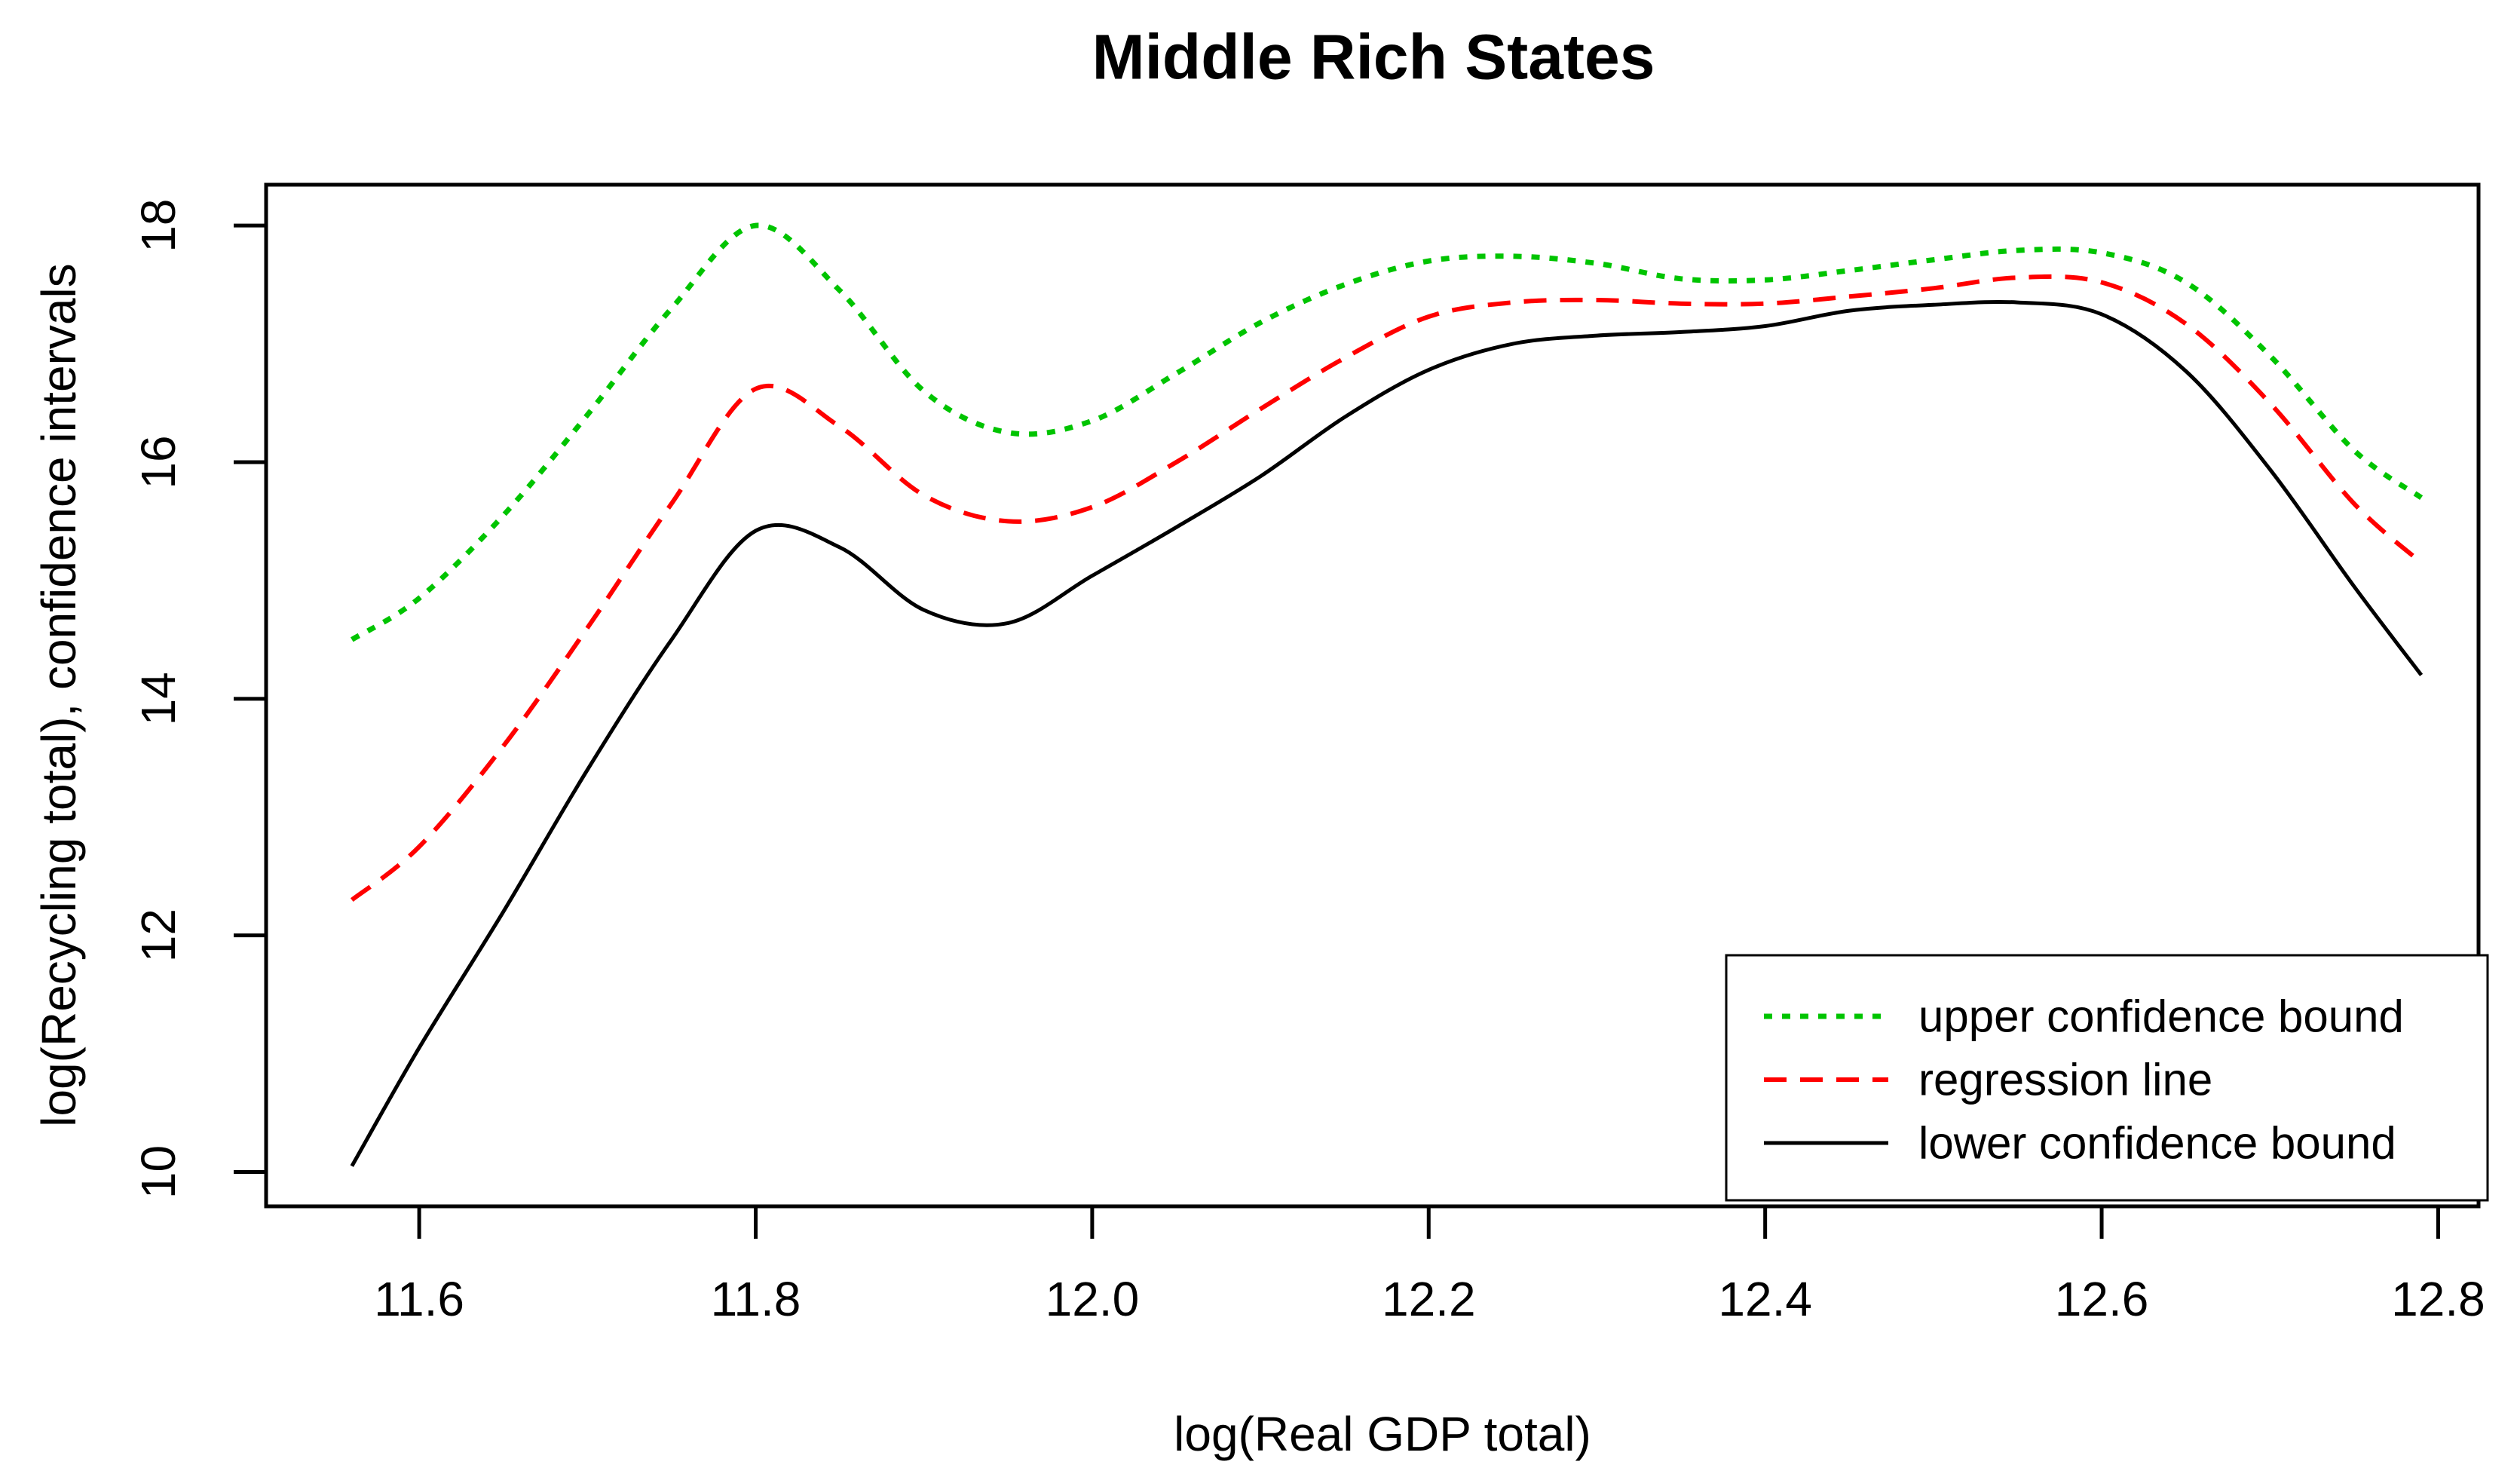 This screenshot has width=2520, height=1480. I want to click on y-tick-label: 10, so click(158, 1172).